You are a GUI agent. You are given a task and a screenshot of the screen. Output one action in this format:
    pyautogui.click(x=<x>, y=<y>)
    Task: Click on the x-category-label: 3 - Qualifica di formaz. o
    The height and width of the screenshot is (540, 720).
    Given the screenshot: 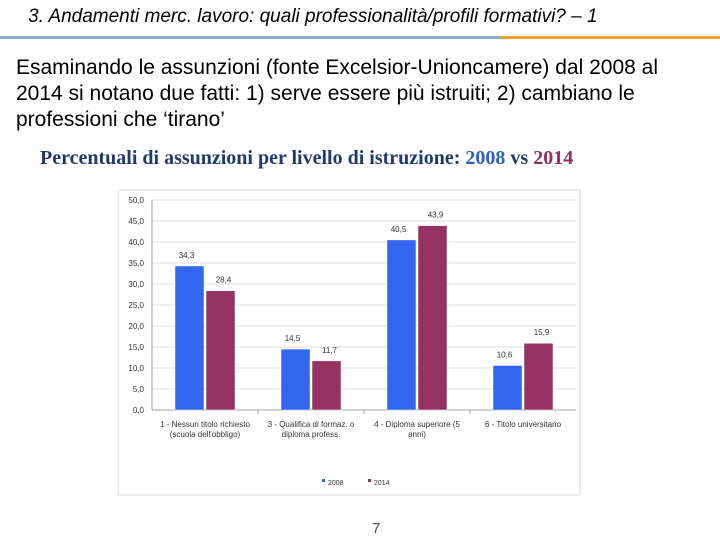 What is the action you would take?
    pyautogui.click(x=311, y=424)
    